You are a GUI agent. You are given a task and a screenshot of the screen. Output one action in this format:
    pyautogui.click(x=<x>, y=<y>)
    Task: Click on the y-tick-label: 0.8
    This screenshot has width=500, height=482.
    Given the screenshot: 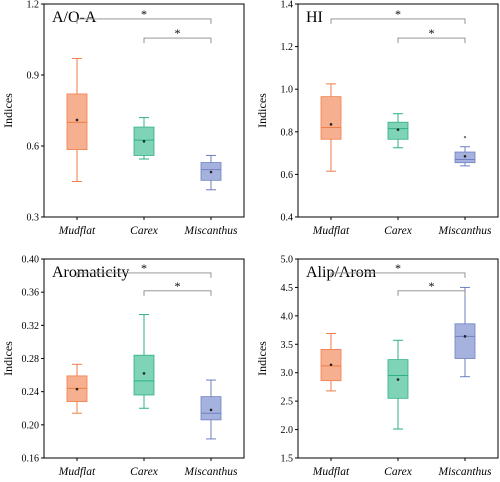 What is the action you would take?
    pyautogui.click(x=287, y=132)
    